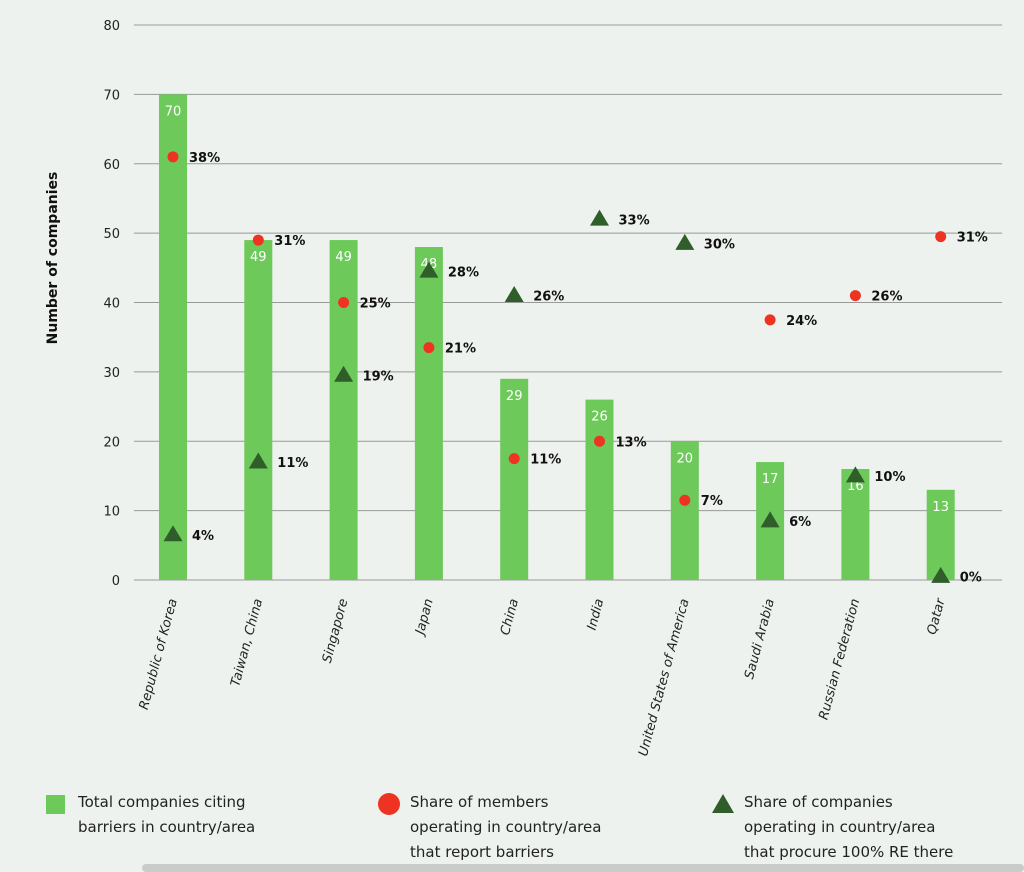 Image resolution: width=1024 pixels, height=872 pixels. I want to click on triangle-point-label: 10%, so click(889, 477).